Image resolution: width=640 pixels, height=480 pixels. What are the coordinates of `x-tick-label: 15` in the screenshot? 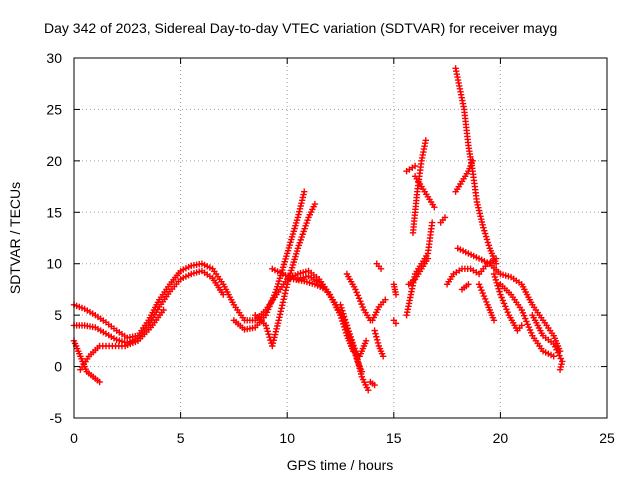 It's located at (394, 438).